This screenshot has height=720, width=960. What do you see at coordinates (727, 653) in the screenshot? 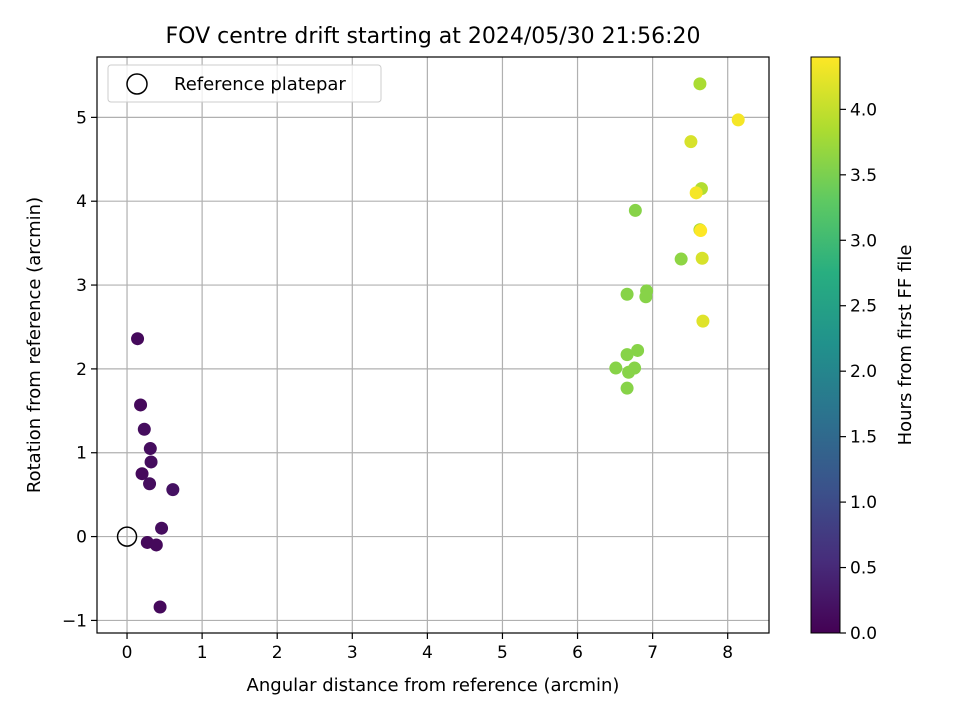
I see `x-tick-label: 8` at bounding box center [727, 653].